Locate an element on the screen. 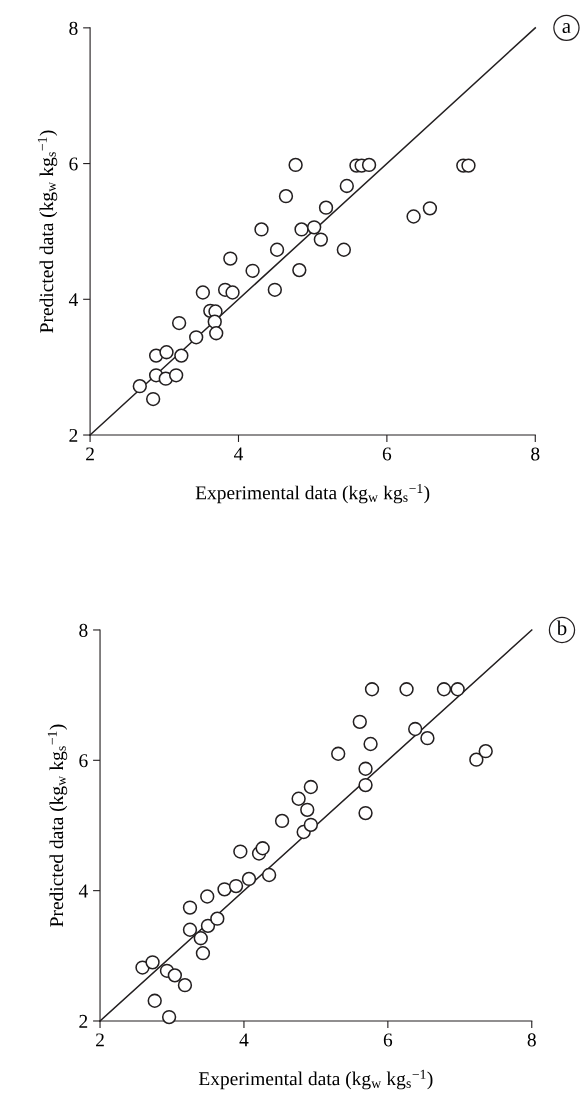  text: b is located at coordinates (561, 628).